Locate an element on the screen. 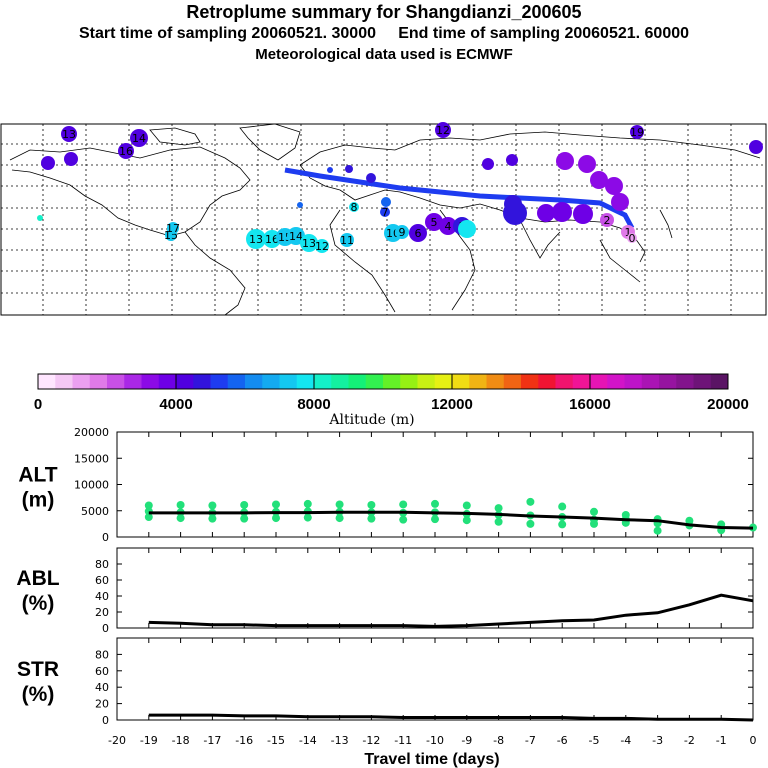  trajectory-line is located at coordinates (459, 198).